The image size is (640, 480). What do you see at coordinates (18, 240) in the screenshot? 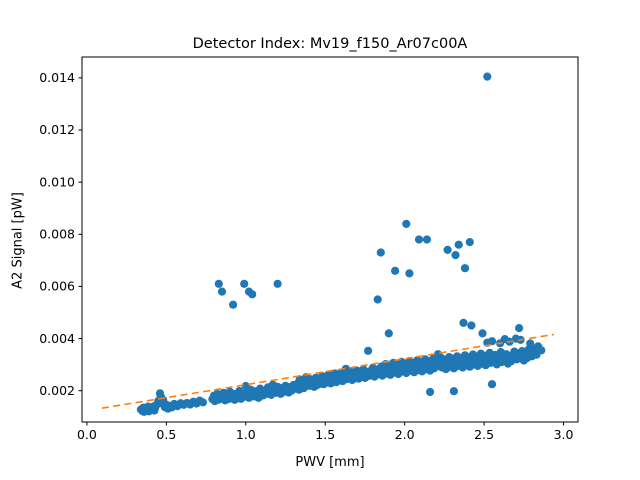
I see `y-axis-label: A2 Signal [pW]` at bounding box center [18, 240].